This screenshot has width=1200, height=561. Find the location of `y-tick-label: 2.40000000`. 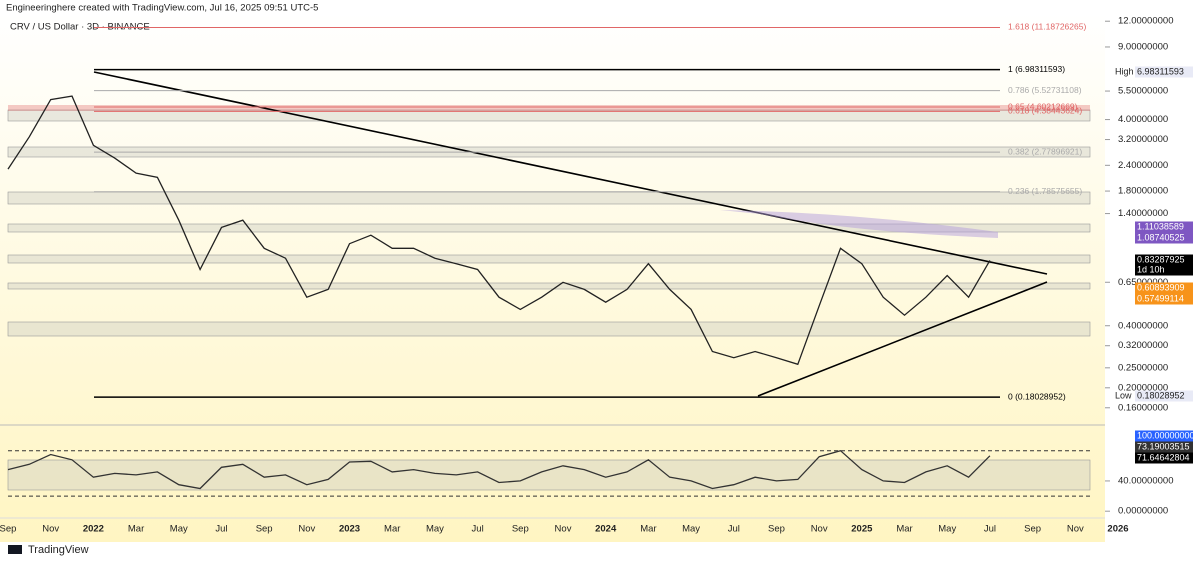

y-tick-label: 2.40000000 is located at coordinates (1143, 165).